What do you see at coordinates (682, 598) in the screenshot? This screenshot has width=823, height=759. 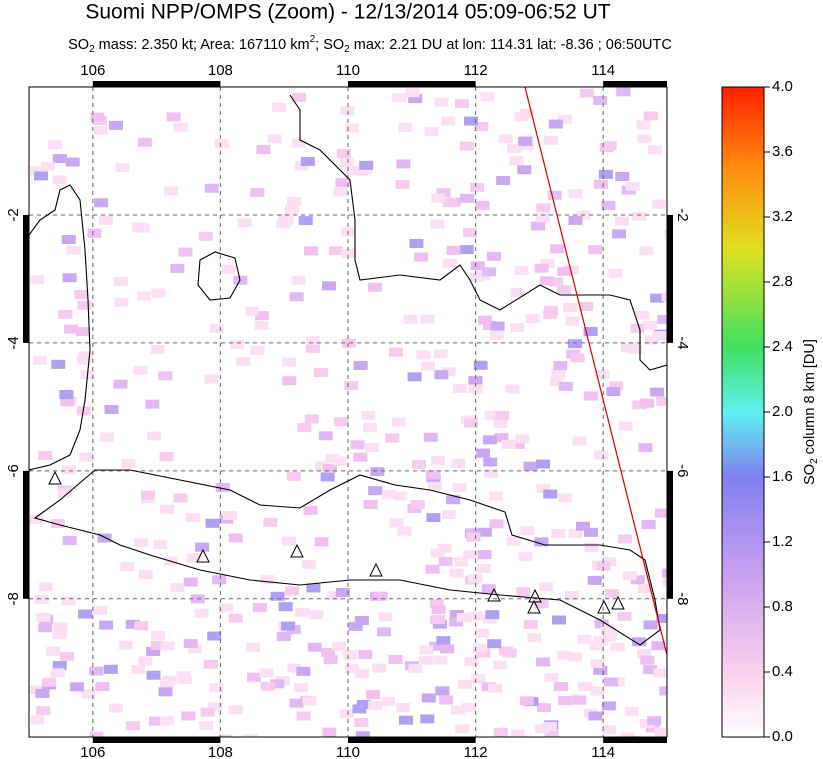 I see `y-tick-label: -8` at bounding box center [682, 598].